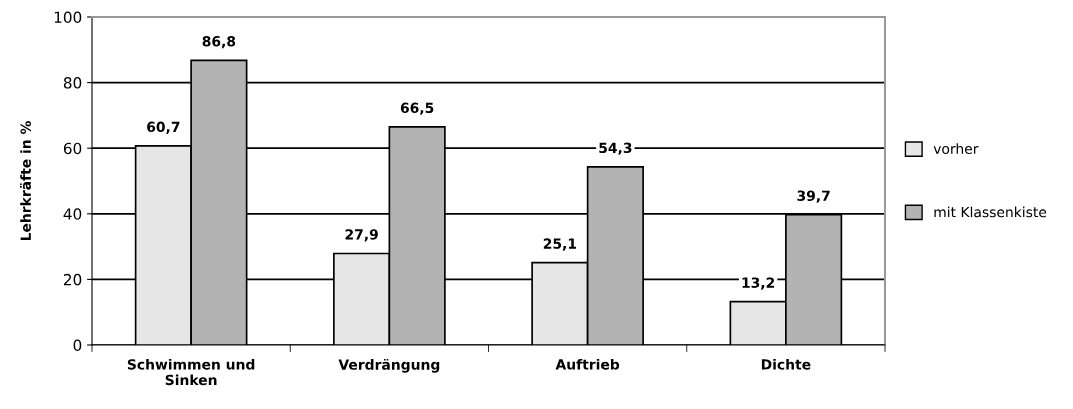  What do you see at coordinates (72, 279) in the screenshot?
I see `y-tick-label: 20` at bounding box center [72, 279].